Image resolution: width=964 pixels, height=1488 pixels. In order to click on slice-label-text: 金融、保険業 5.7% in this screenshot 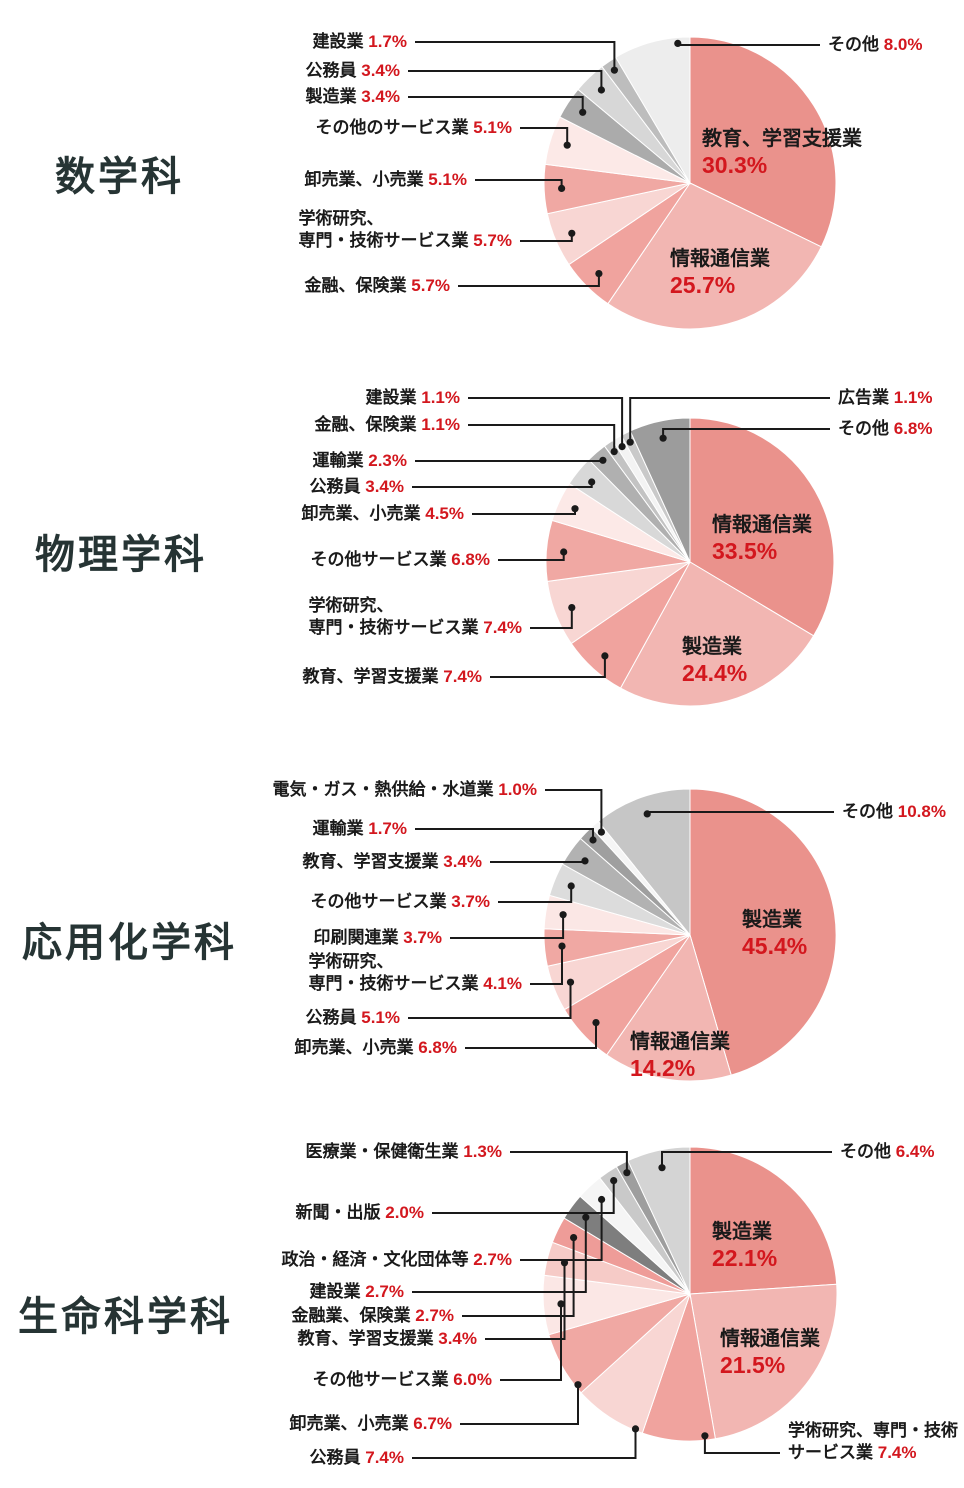, I will do `click(377, 285)`.